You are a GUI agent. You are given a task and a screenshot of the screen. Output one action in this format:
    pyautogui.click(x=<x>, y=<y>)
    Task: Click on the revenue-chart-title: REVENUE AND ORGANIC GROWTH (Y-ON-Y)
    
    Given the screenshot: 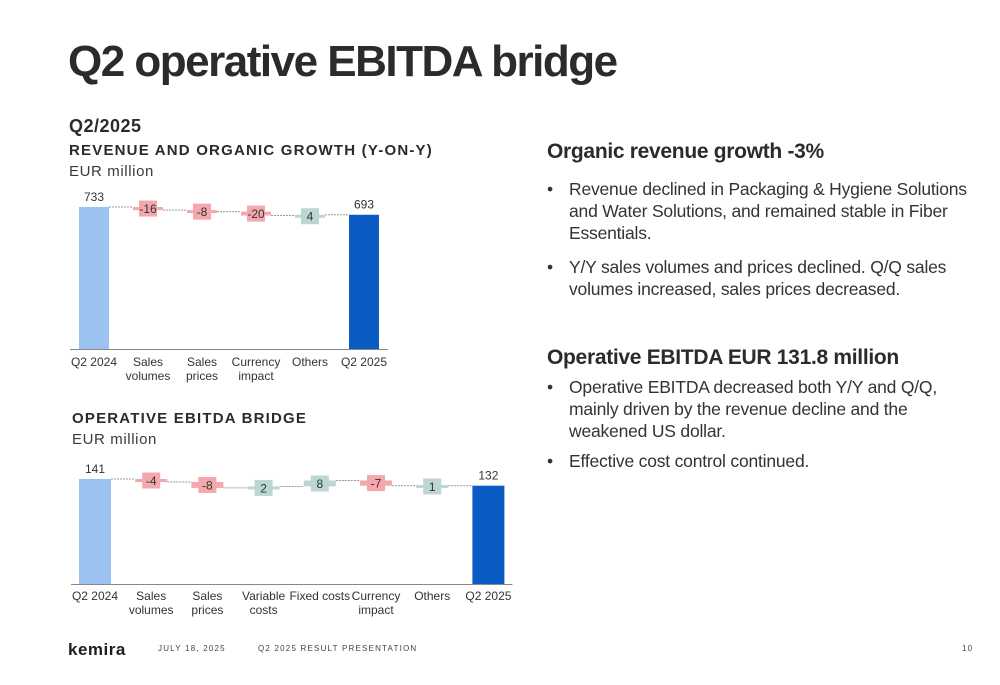 What is the action you would take?
    pyautogui.click(x=251, y=150)
    